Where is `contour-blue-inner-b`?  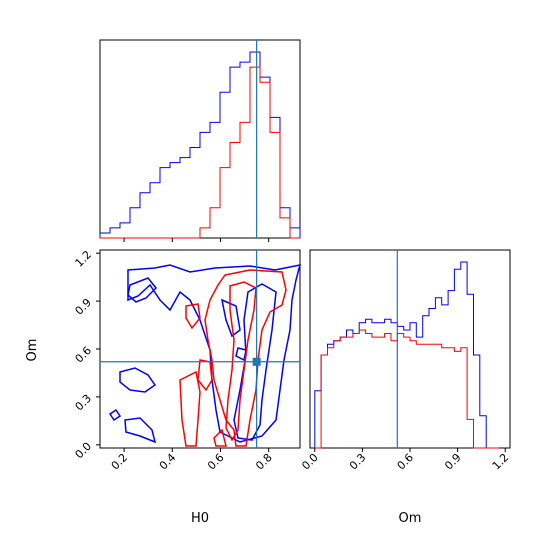 contour-blue-inner-b is located at coordinates (230, 318).